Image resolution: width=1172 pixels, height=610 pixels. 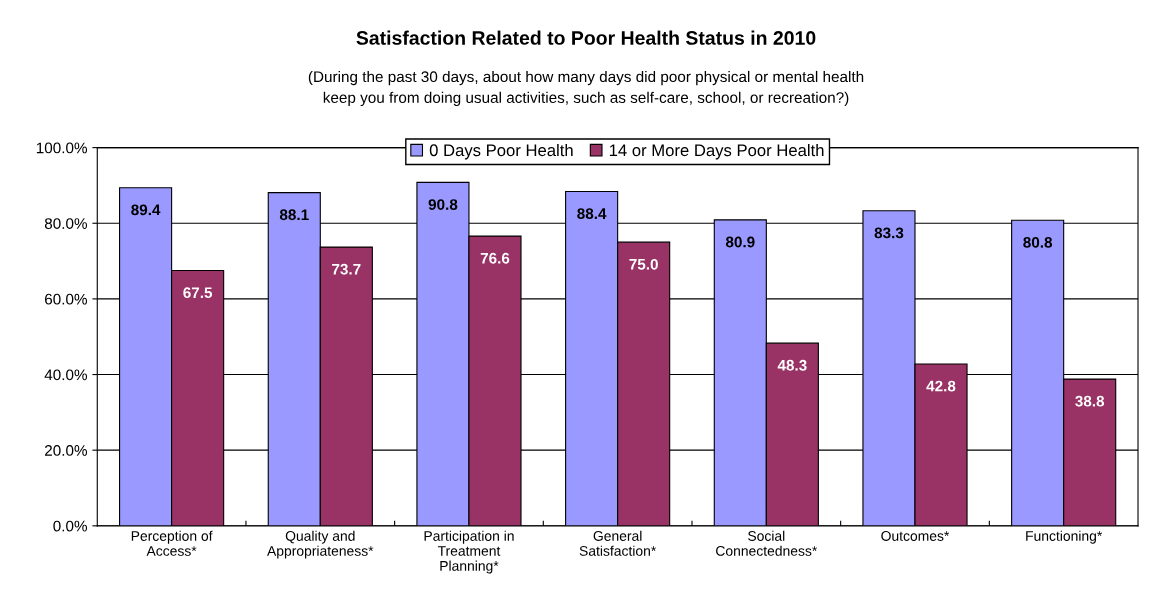 What do you see at coordinates (172, 543) in the screenshot?
I see `x-tick-label: Perception of Access*` at bounding box center [172, 543].